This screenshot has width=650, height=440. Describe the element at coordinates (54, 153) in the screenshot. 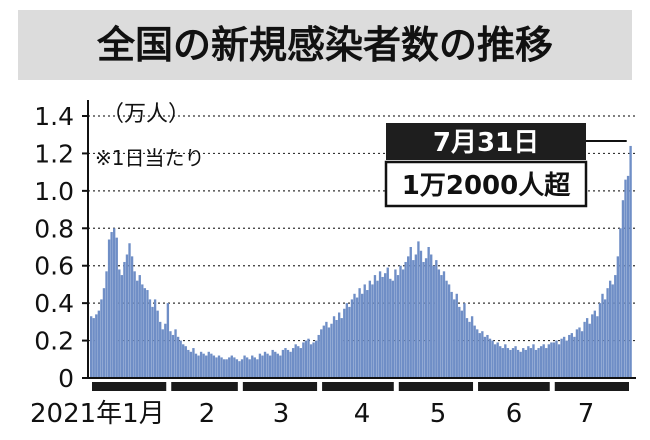

I see `y-tick-label: 1.2` at that location.